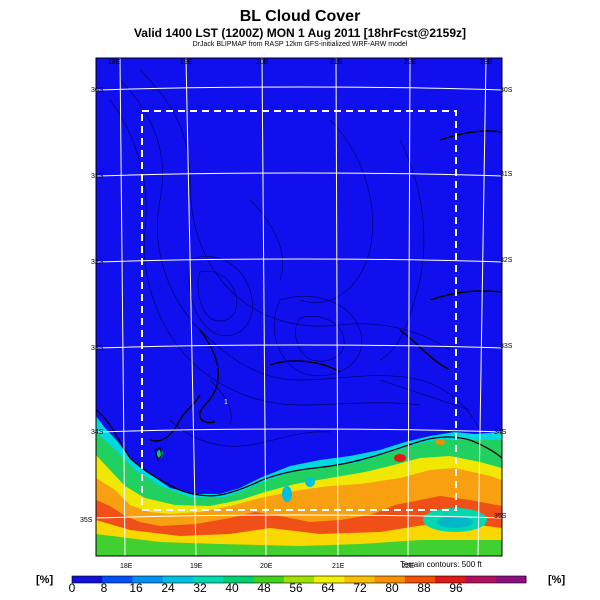 The image size is (600, 600). Describe the element at coordinates (500, 432) in the screenshot. I see `lat-label-right: 34S` at that location.